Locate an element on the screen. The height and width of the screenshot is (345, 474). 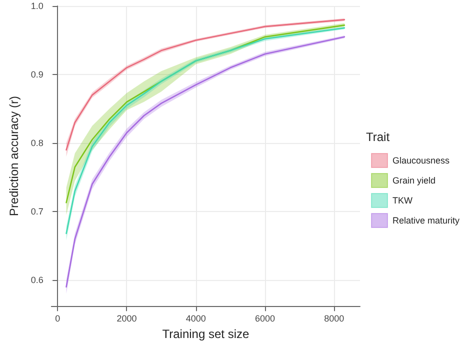
legend-label: Relative maturity is located at coordinates (426, 221).